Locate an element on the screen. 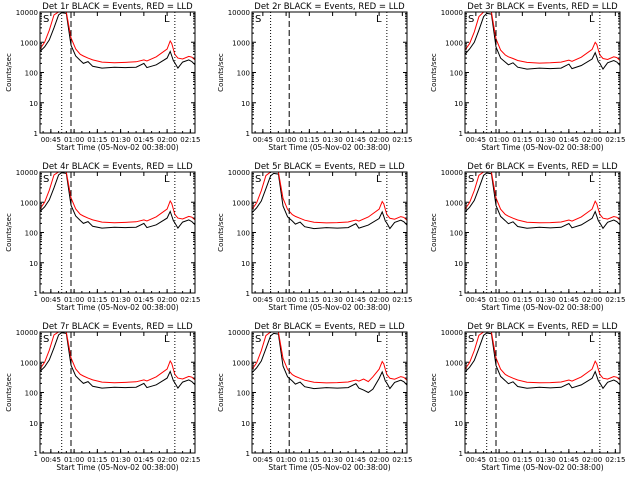 This screenshot has width=640, height=480. panel-title: Det 1r BLACK = Events, RED = LLD is located at coordinates (117, 7).